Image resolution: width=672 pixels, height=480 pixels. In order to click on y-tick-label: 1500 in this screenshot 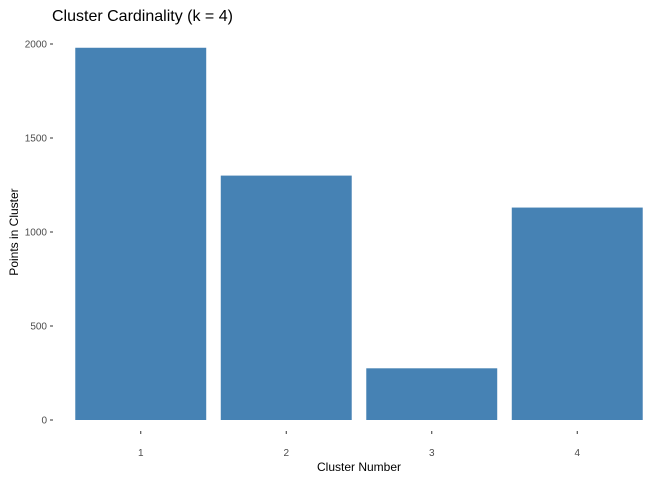, I will do `click(36, 139)`.